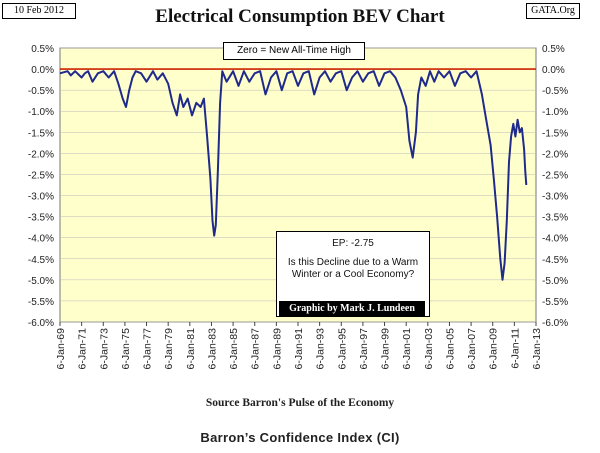 The height and width of the screenshot is (453, 600). What do you see at coordinates (294, 51) in the screenshot?
I see `zero-note: Zero = New All-Time High` at bounding box center [294, 51].